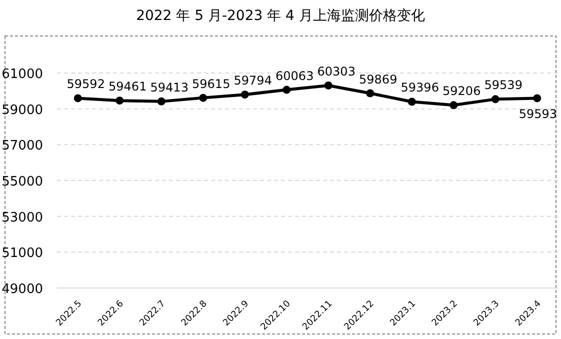 This screenshot has height=339, width=561. Describe the element at coordinates (22, 289) in the screenshot. I see `y-tick-label: 49000` at that location.